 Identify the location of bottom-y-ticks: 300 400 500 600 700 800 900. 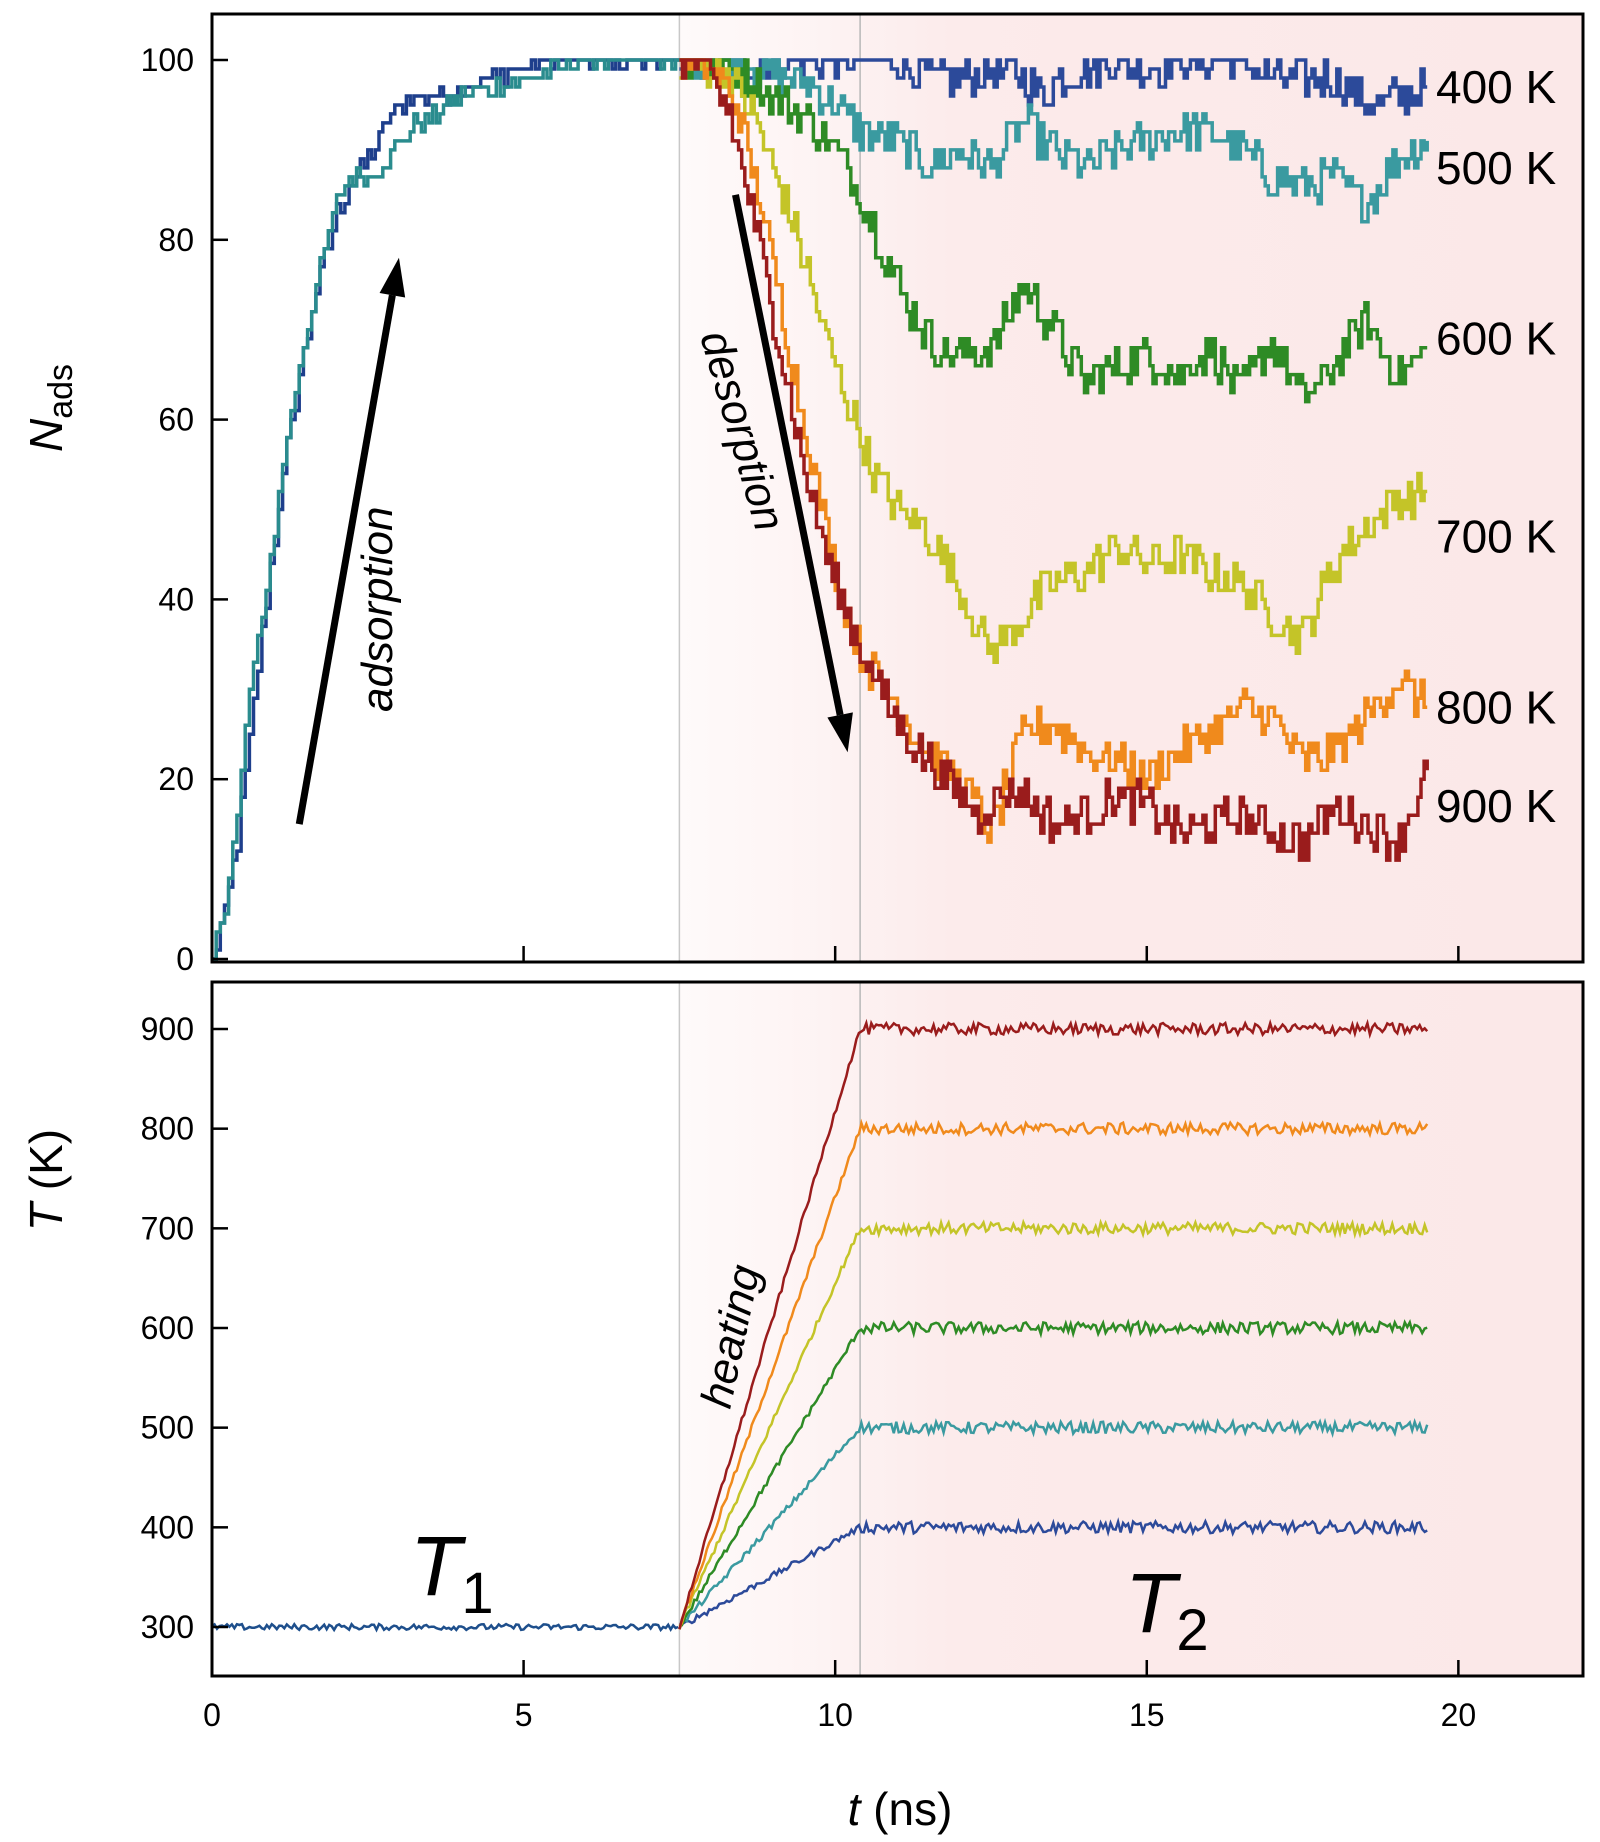
(184, 1328).